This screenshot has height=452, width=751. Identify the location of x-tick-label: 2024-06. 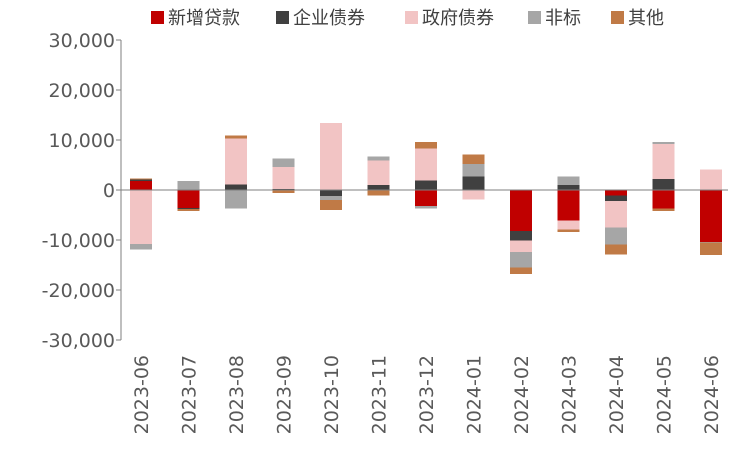
(712, 394).